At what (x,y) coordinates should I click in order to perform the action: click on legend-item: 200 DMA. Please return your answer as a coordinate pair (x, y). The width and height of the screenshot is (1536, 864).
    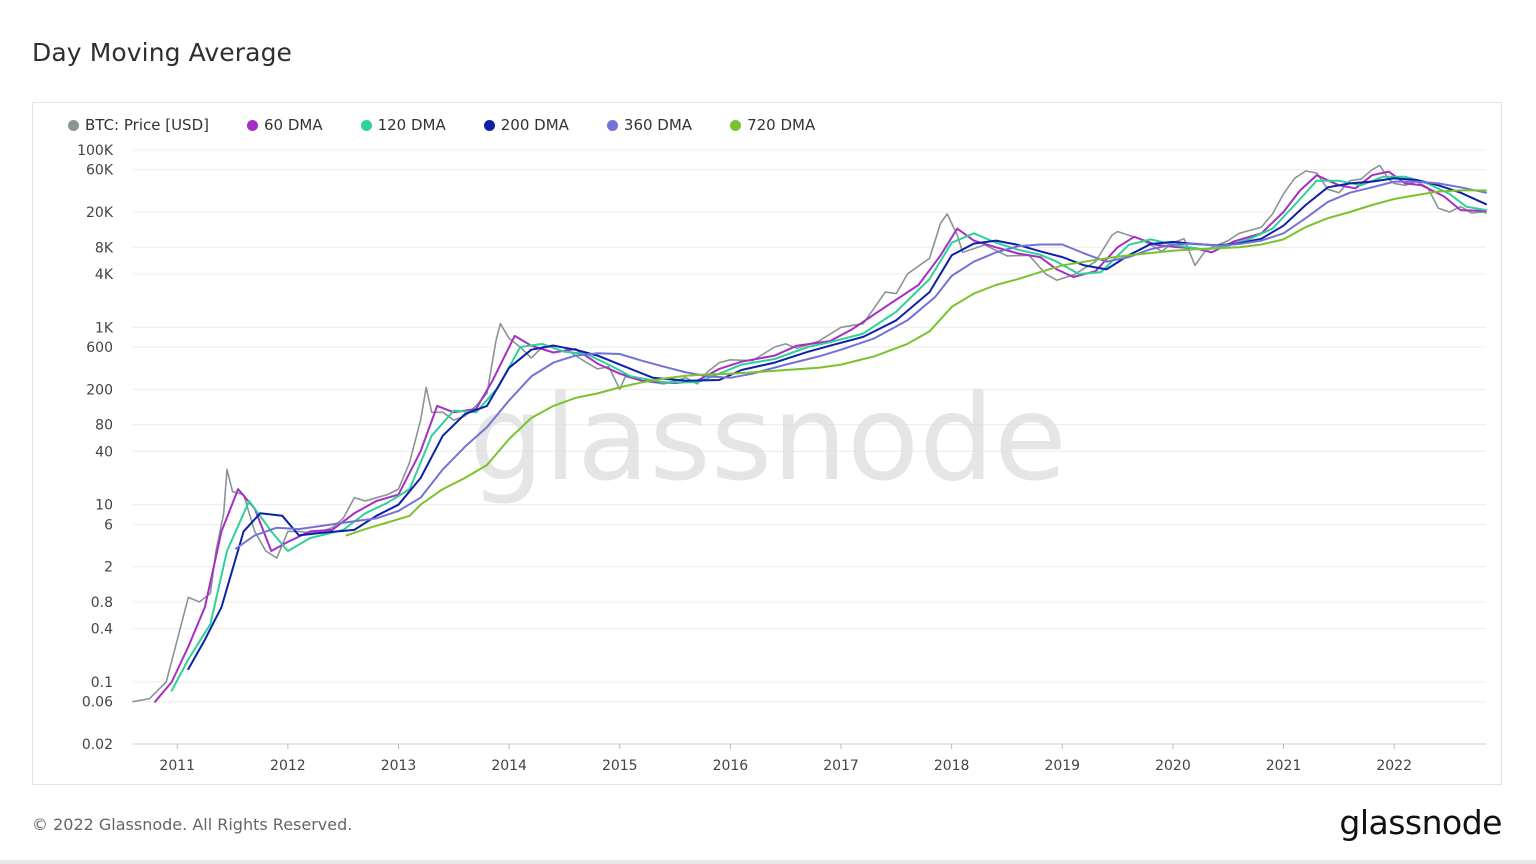
    Looking at the image, I should click on (526, 125).